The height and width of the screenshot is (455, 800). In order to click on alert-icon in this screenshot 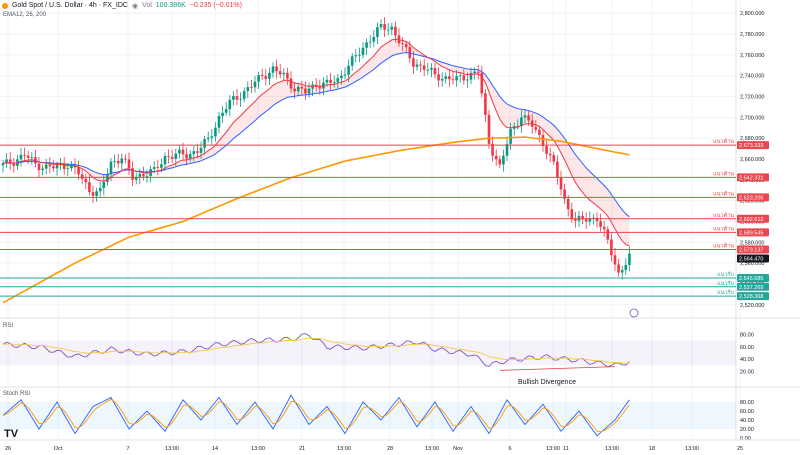, I will do `click(634, 313)`.